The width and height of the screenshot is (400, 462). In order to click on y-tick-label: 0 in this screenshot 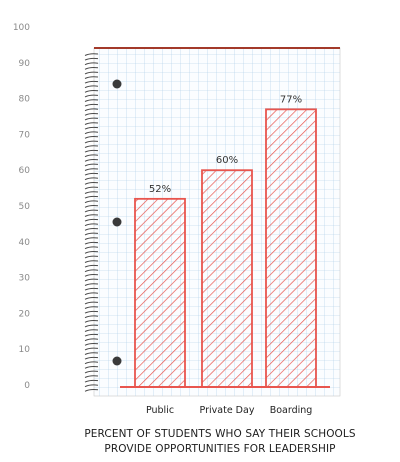, I will do `click(27, 386)`.